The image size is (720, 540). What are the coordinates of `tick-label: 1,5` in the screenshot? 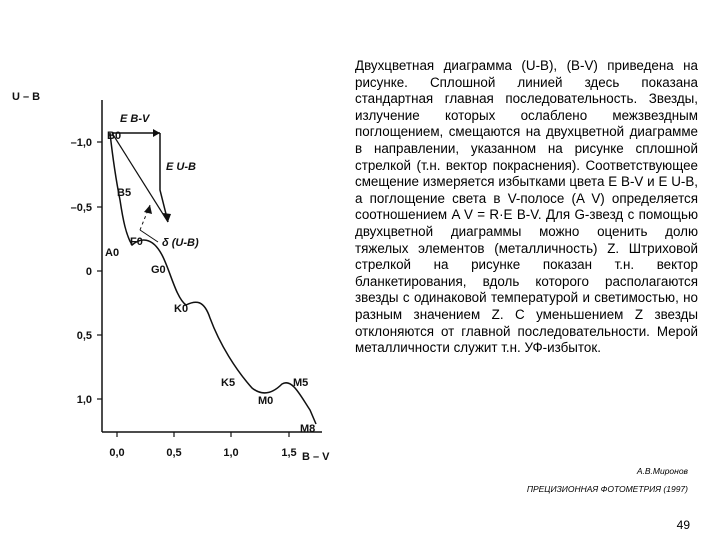 It's located at (288, 453).